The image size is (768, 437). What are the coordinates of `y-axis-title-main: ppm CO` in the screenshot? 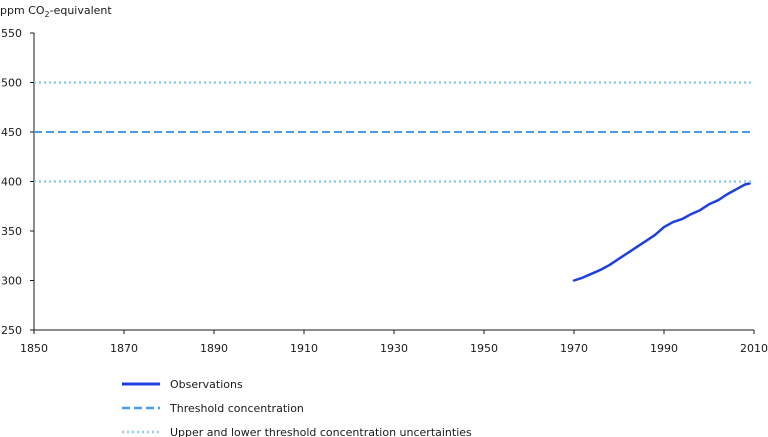 It's located at (22, 10).